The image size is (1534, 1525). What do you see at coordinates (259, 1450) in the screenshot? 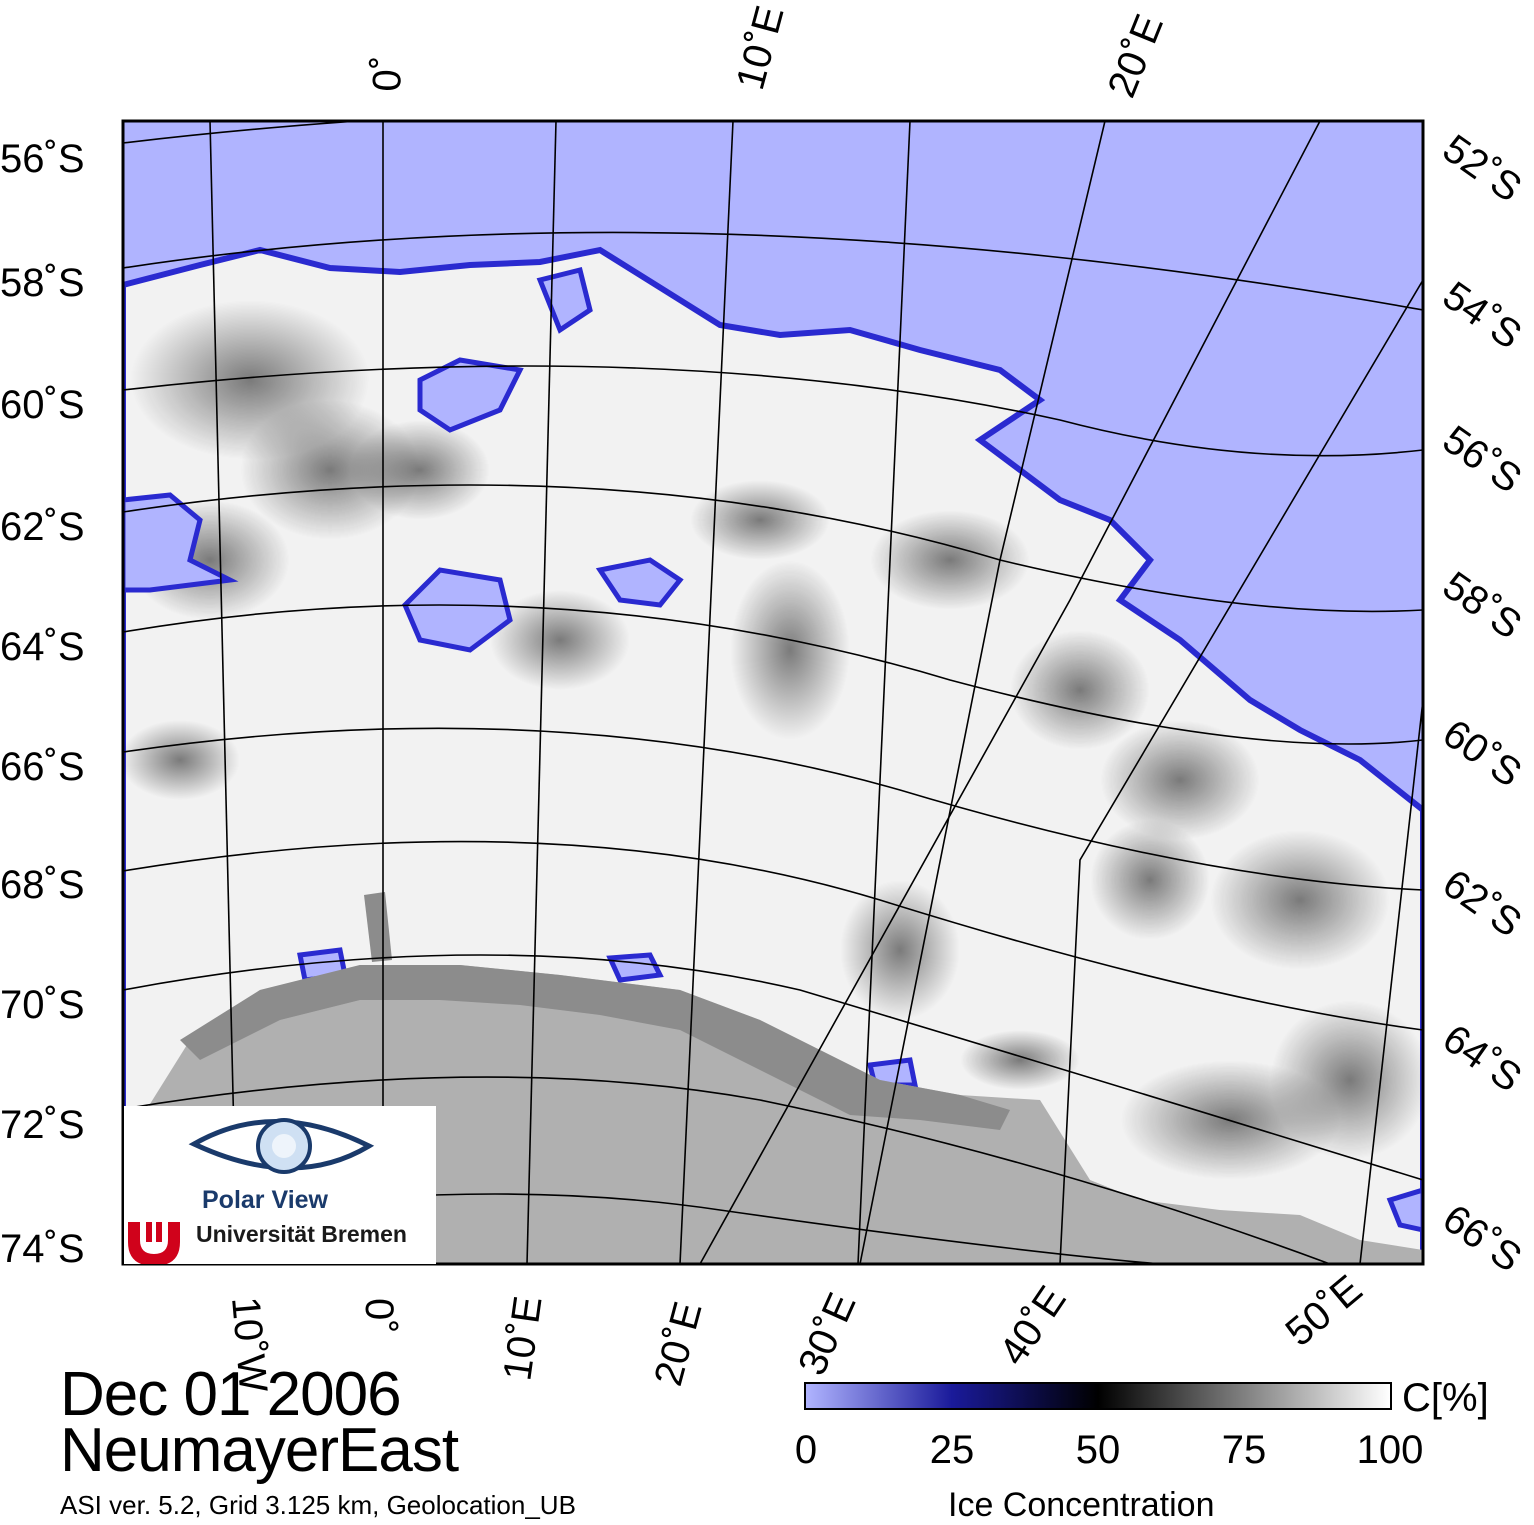
I see `region-text: NeumayerEast` at bounding box center [259, 1450].